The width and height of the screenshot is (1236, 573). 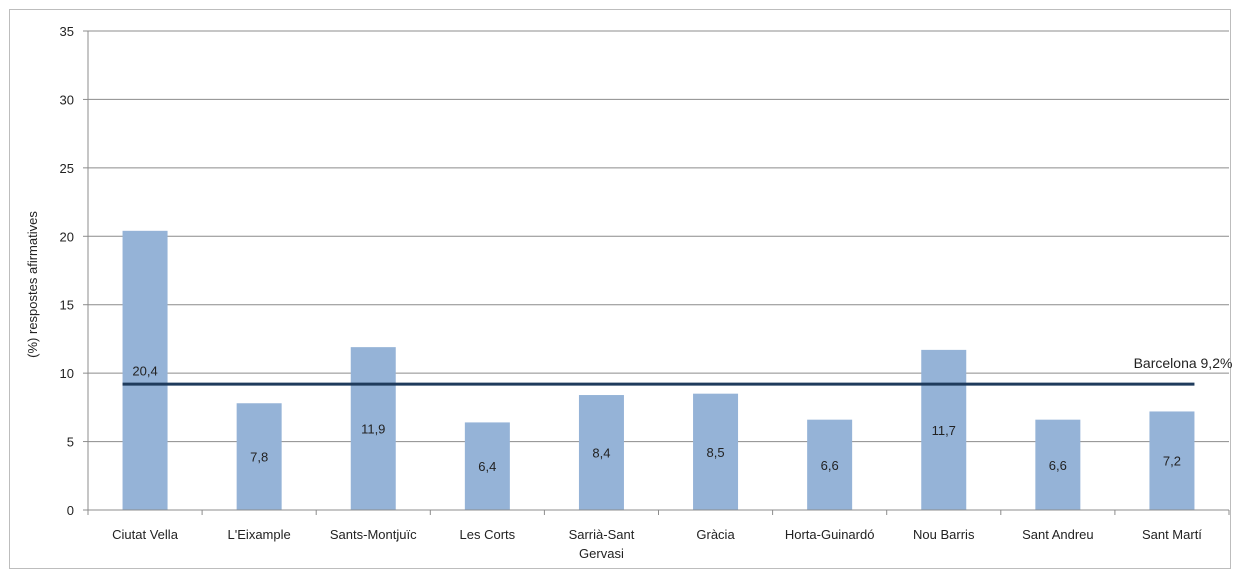 I want to click on x-category-label: Sant Martí, so click(x=1172, y=534).